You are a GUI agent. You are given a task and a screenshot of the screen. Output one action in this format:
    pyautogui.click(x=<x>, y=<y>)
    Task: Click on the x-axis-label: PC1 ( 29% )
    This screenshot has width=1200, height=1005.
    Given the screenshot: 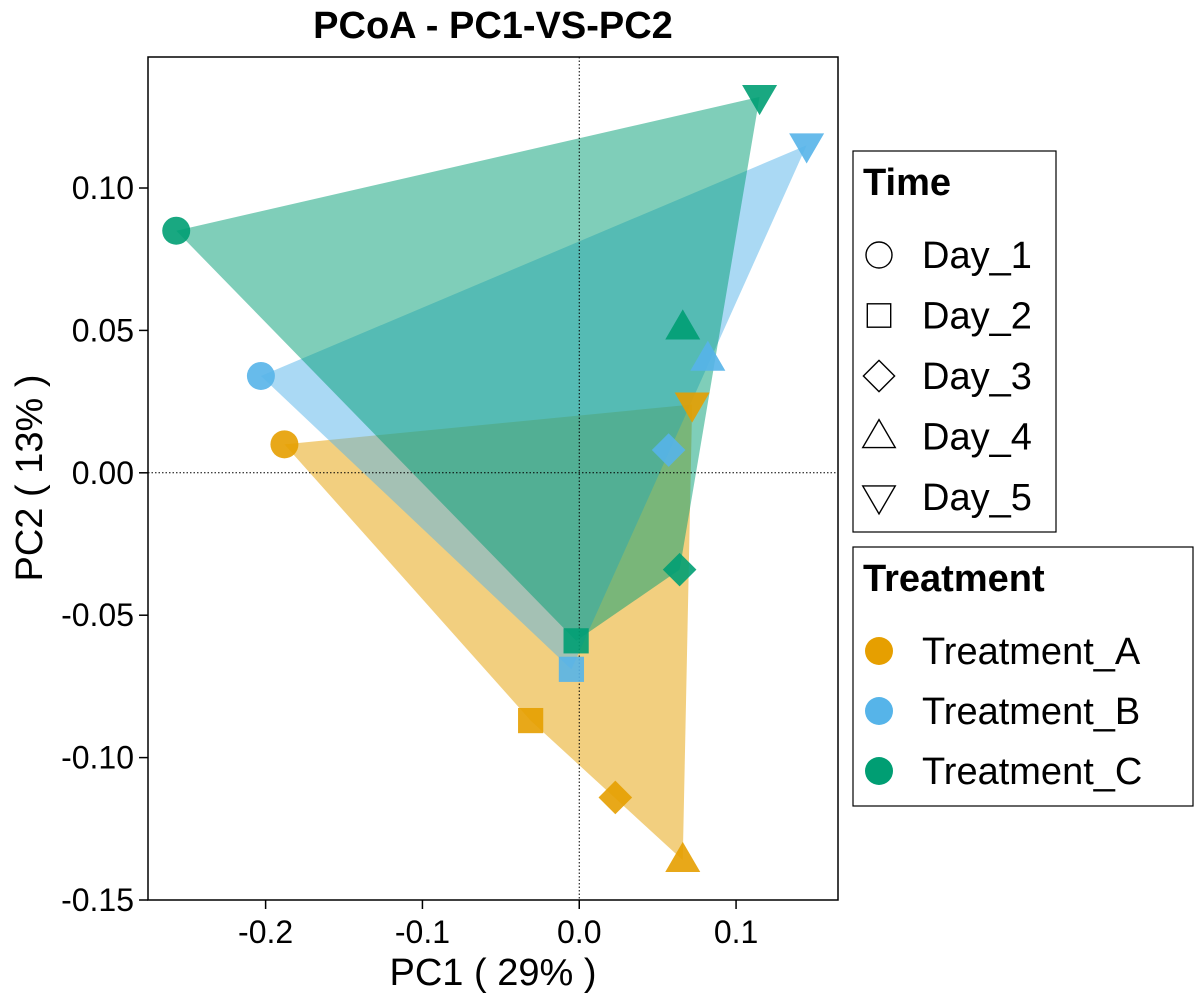 What is the action you would take?
    pyautogui.click(x=493, y=973)
    